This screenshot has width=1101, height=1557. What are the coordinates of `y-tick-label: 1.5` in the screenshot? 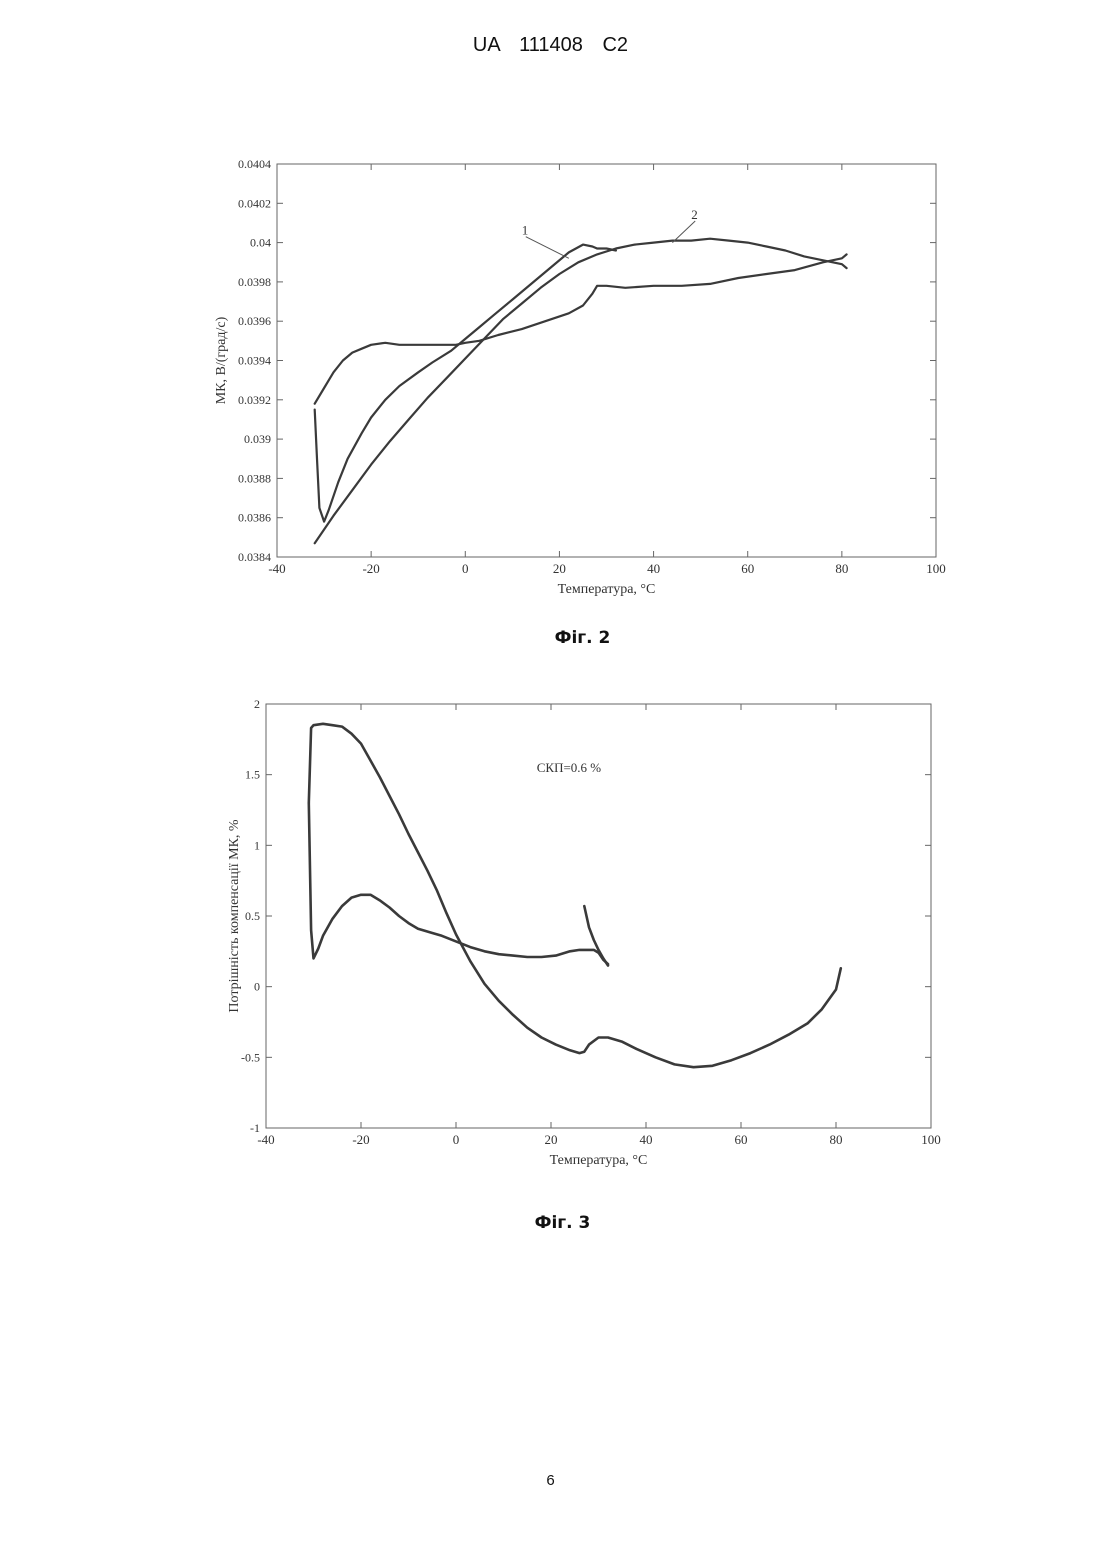 It's located at (252, 775).